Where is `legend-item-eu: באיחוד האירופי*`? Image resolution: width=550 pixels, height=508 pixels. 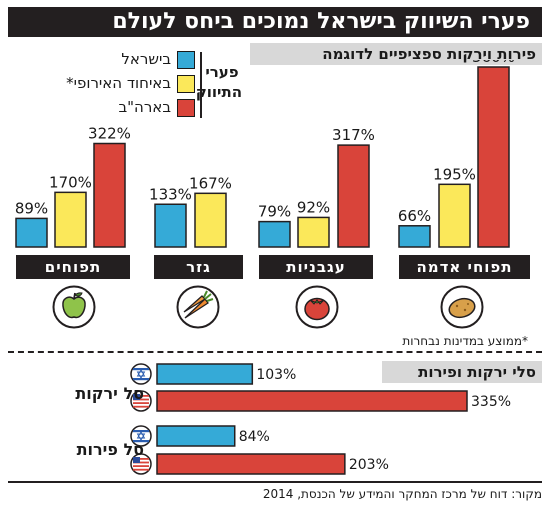
legend-item-eu: באיחוד האירופי* is located at coordinates (130, 83).